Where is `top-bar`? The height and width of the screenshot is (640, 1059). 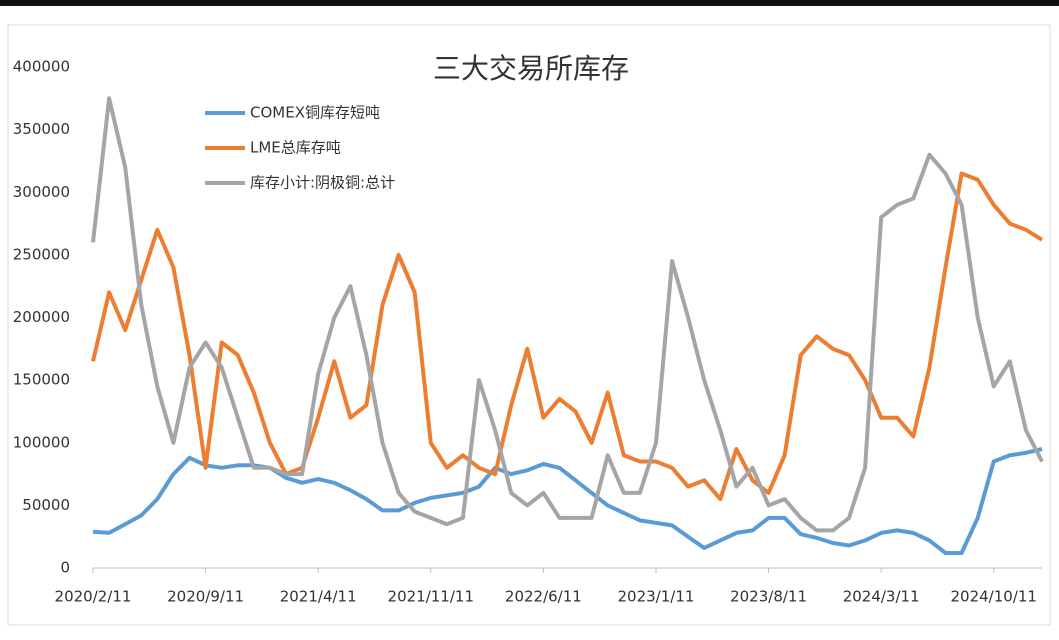
top-bar is located at coordinates (529, 3).